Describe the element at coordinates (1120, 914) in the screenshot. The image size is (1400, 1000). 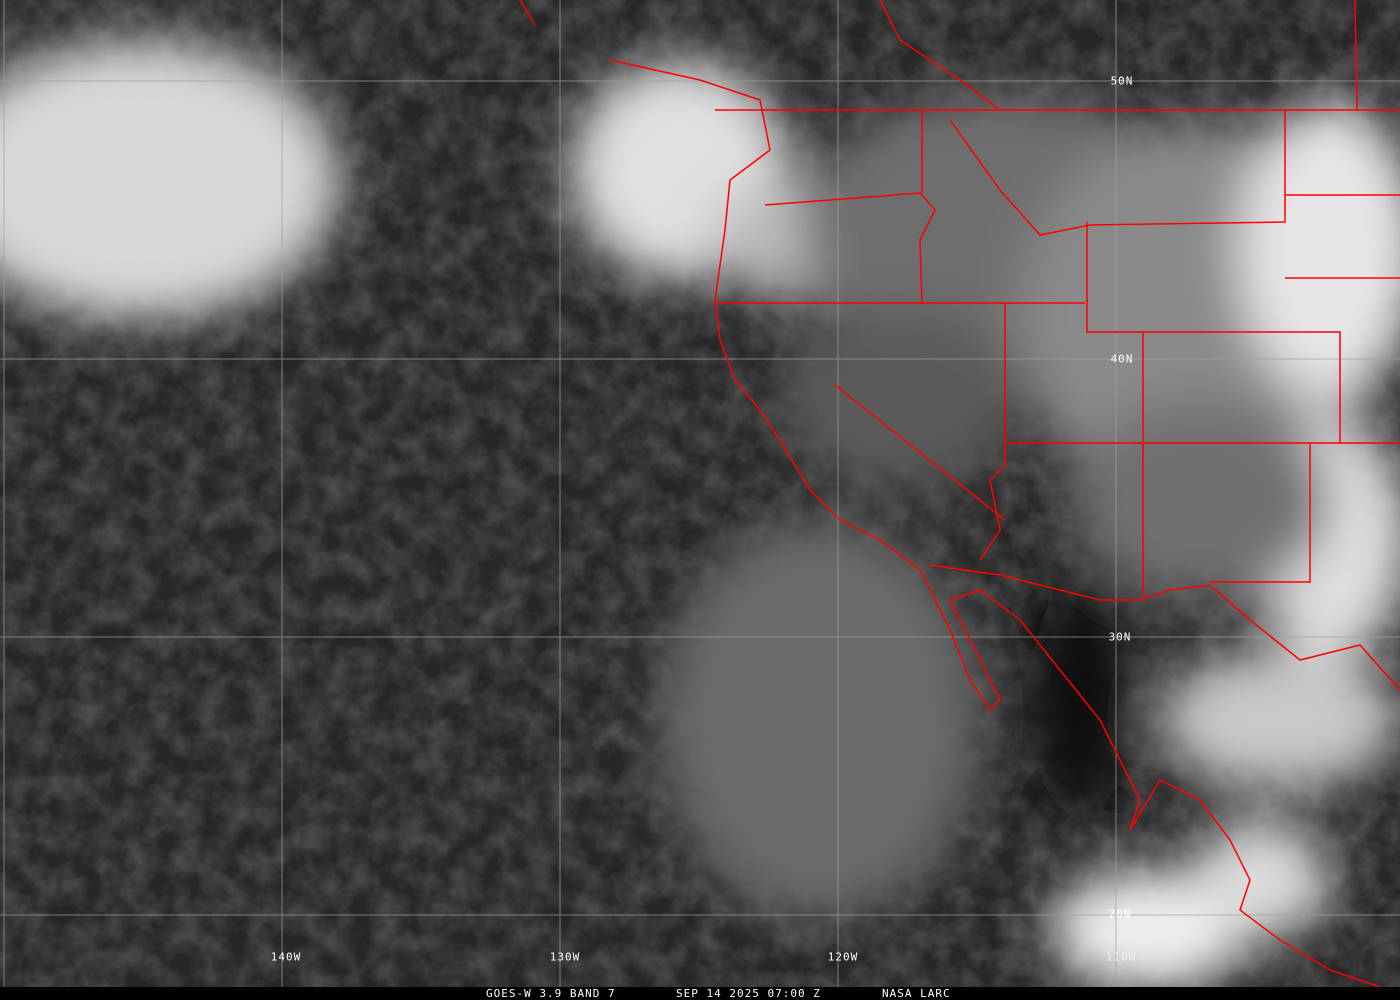
I see `latitude-label: 20N` at that location.